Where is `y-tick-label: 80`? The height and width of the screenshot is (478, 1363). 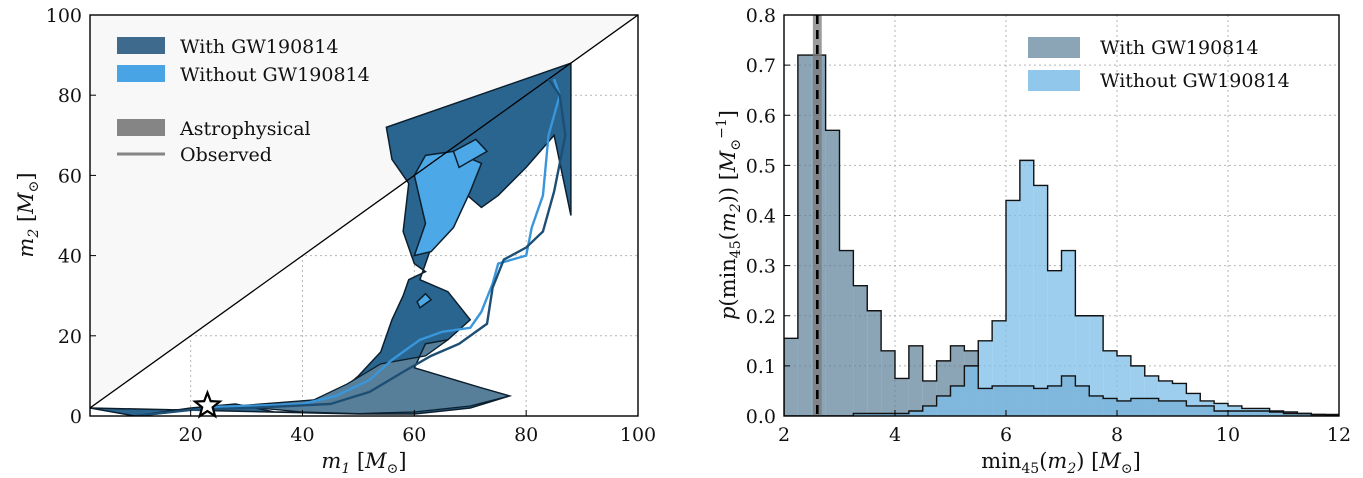
y-tick-label: 80 is located at coordinates (70, 96).